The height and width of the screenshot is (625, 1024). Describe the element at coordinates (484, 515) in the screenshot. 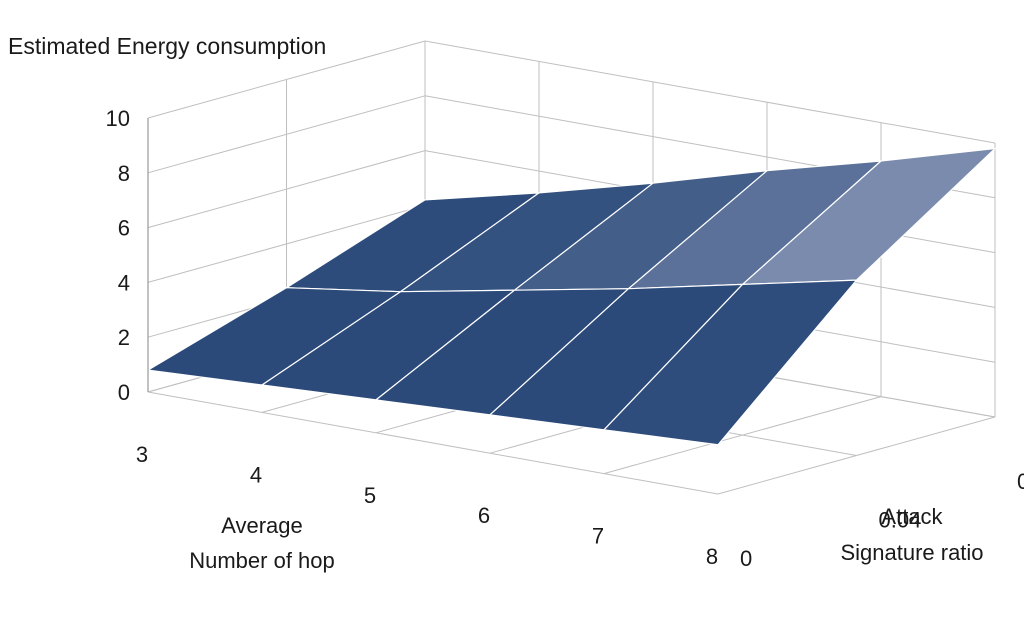

I see `x-tick-label: 6` at that location.